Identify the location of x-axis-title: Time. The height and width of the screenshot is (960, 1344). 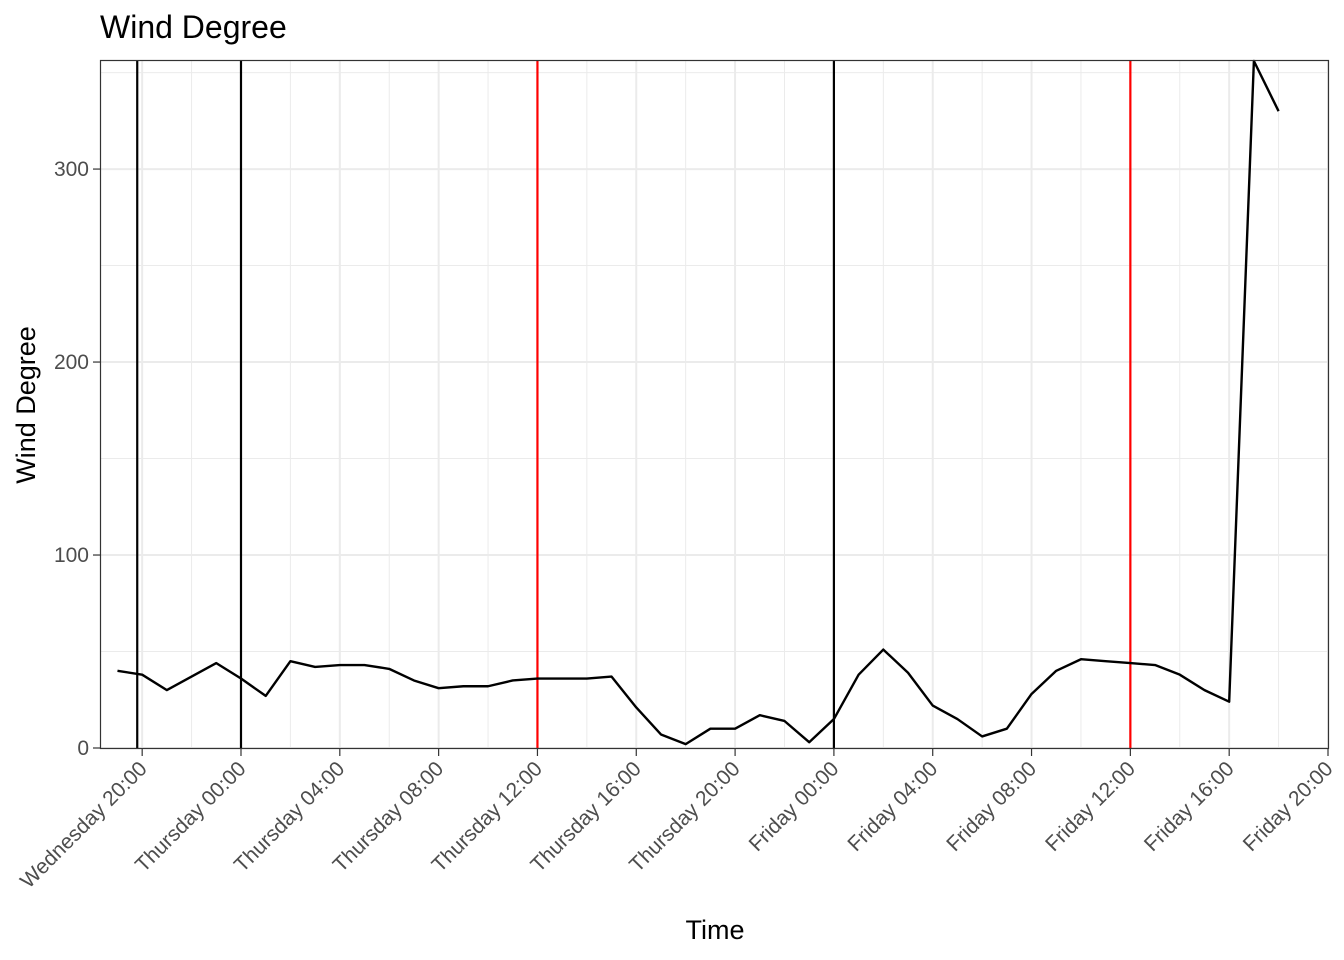
(715, 930).